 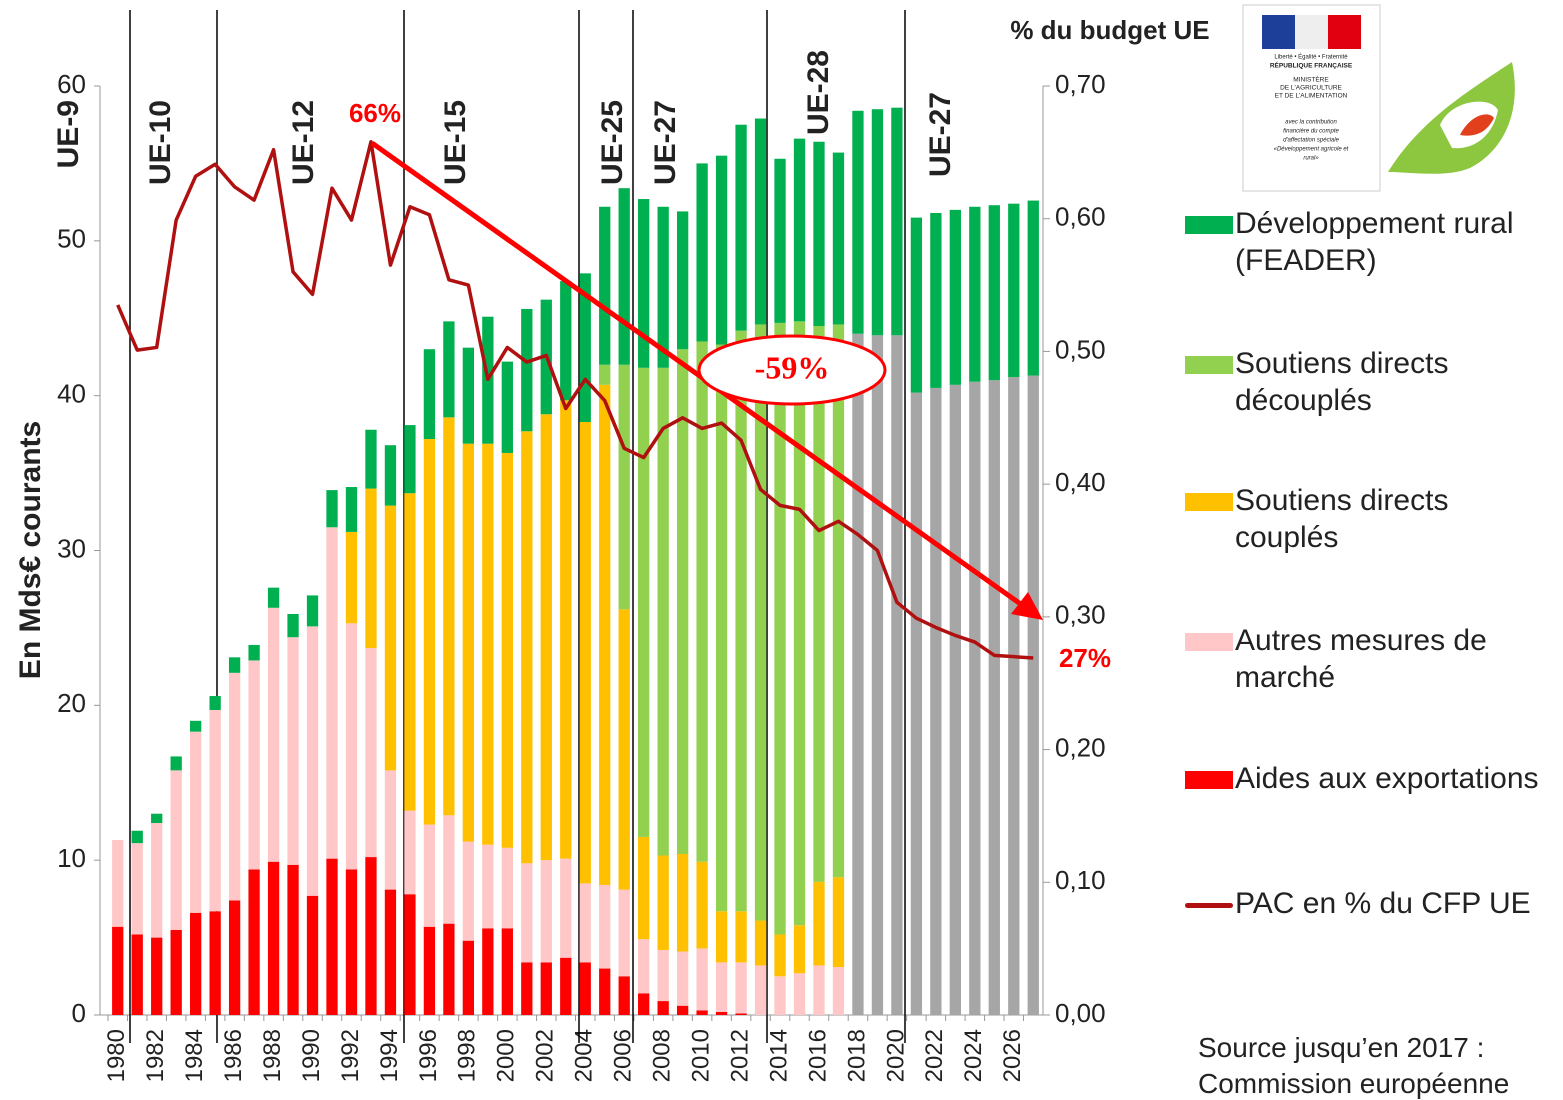 I want to click on y2-tick-label: 0,40, so click(x=1080, y=482).